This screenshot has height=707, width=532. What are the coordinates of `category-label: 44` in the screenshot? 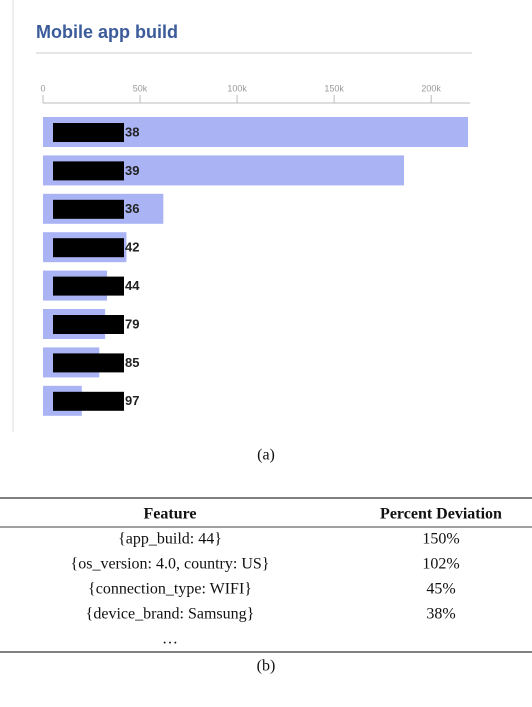 It's located at (132, 285).